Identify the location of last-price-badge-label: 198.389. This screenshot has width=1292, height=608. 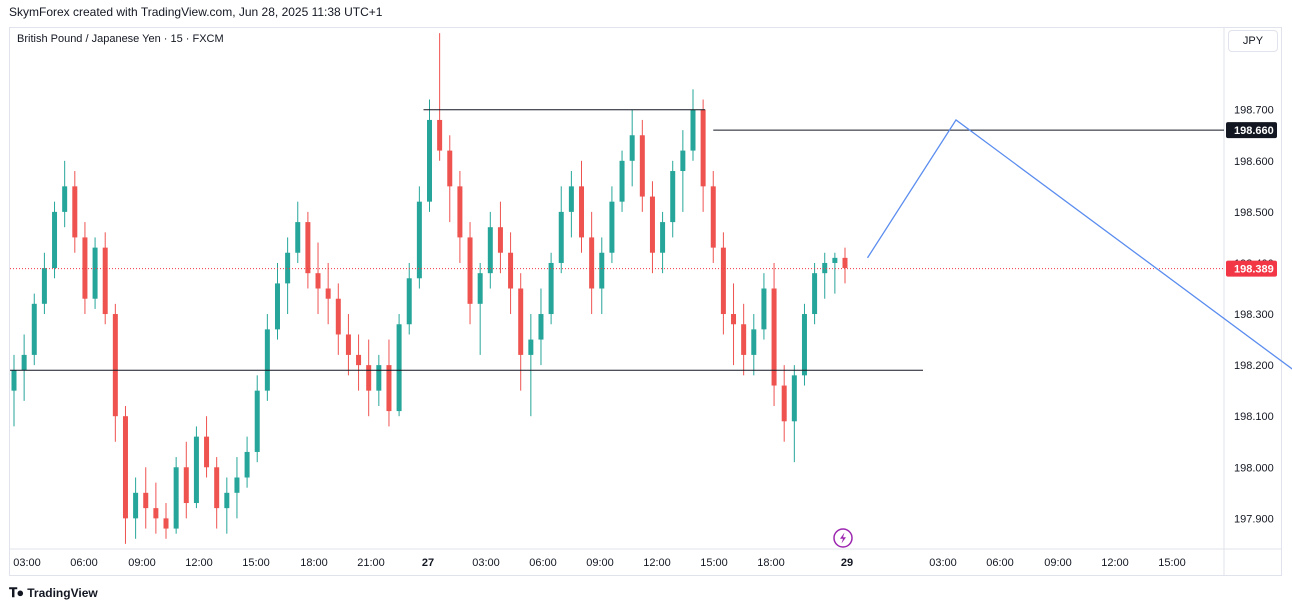
(1254, 270).